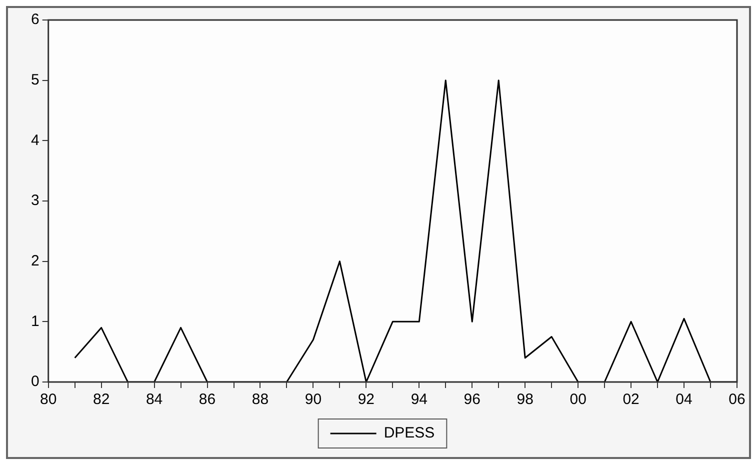 This screenshot has width=755, height=461. Describe the element at coordinates (366, 399) in the screenshot. I see `x-tick-label: 92` at that location.